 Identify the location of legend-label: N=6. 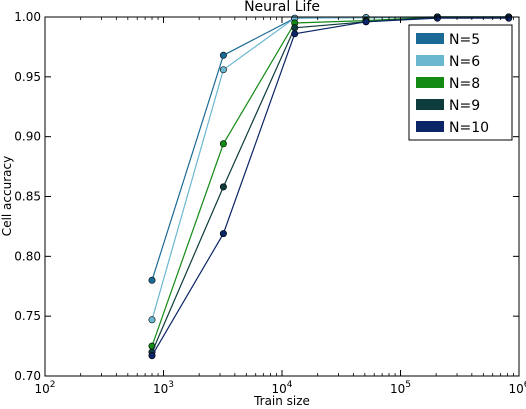
(464, 62).